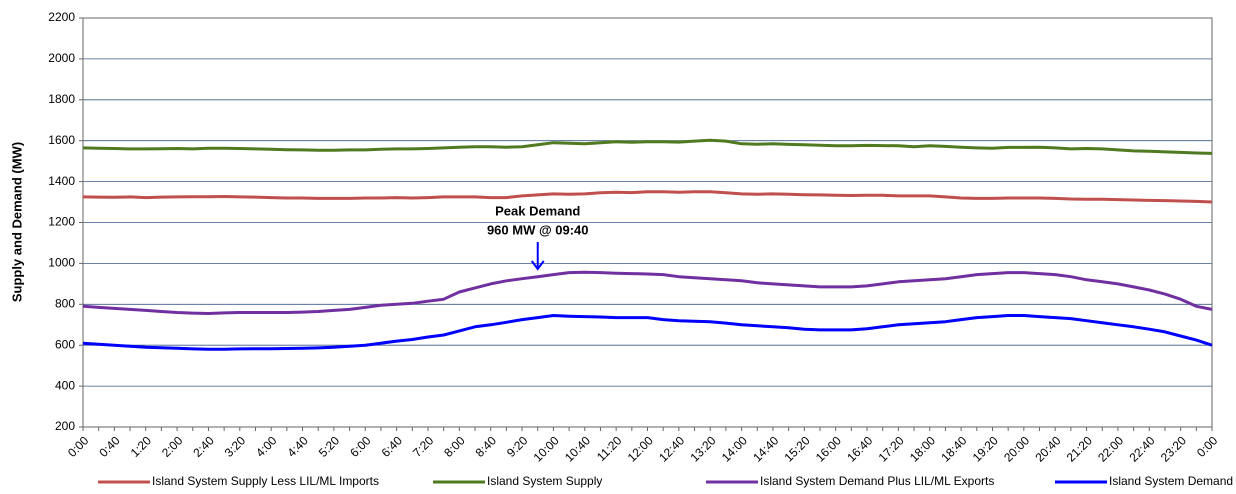 The width and height of the screenshot is (1236, 494). I want to click on legend-label: Island System Demand Plus LIL/ML Exports, so click(877, 481).